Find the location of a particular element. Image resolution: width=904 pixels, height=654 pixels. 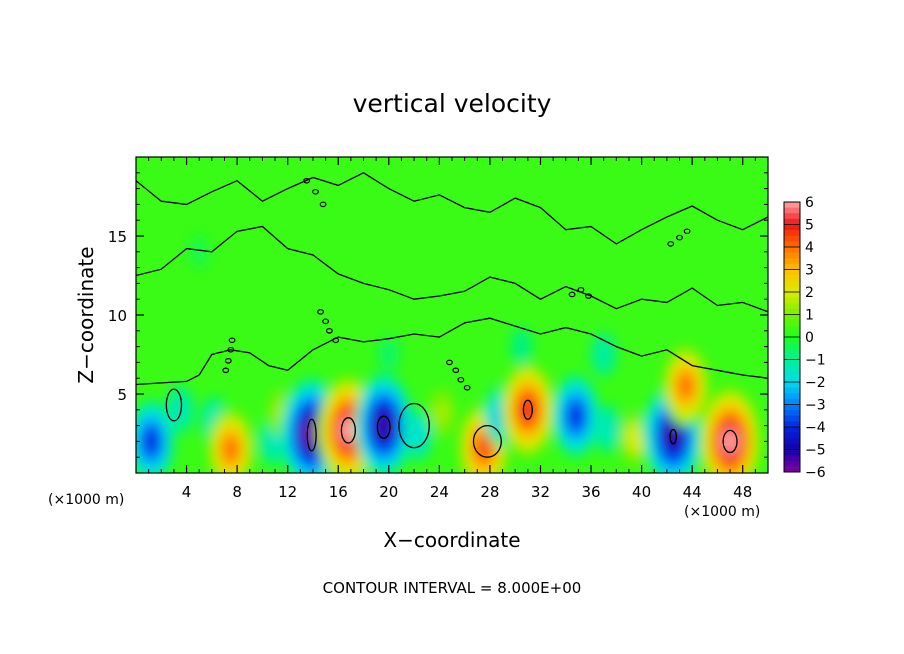

colorbar-tick-label: −1 is located at coordinates (815, 361).